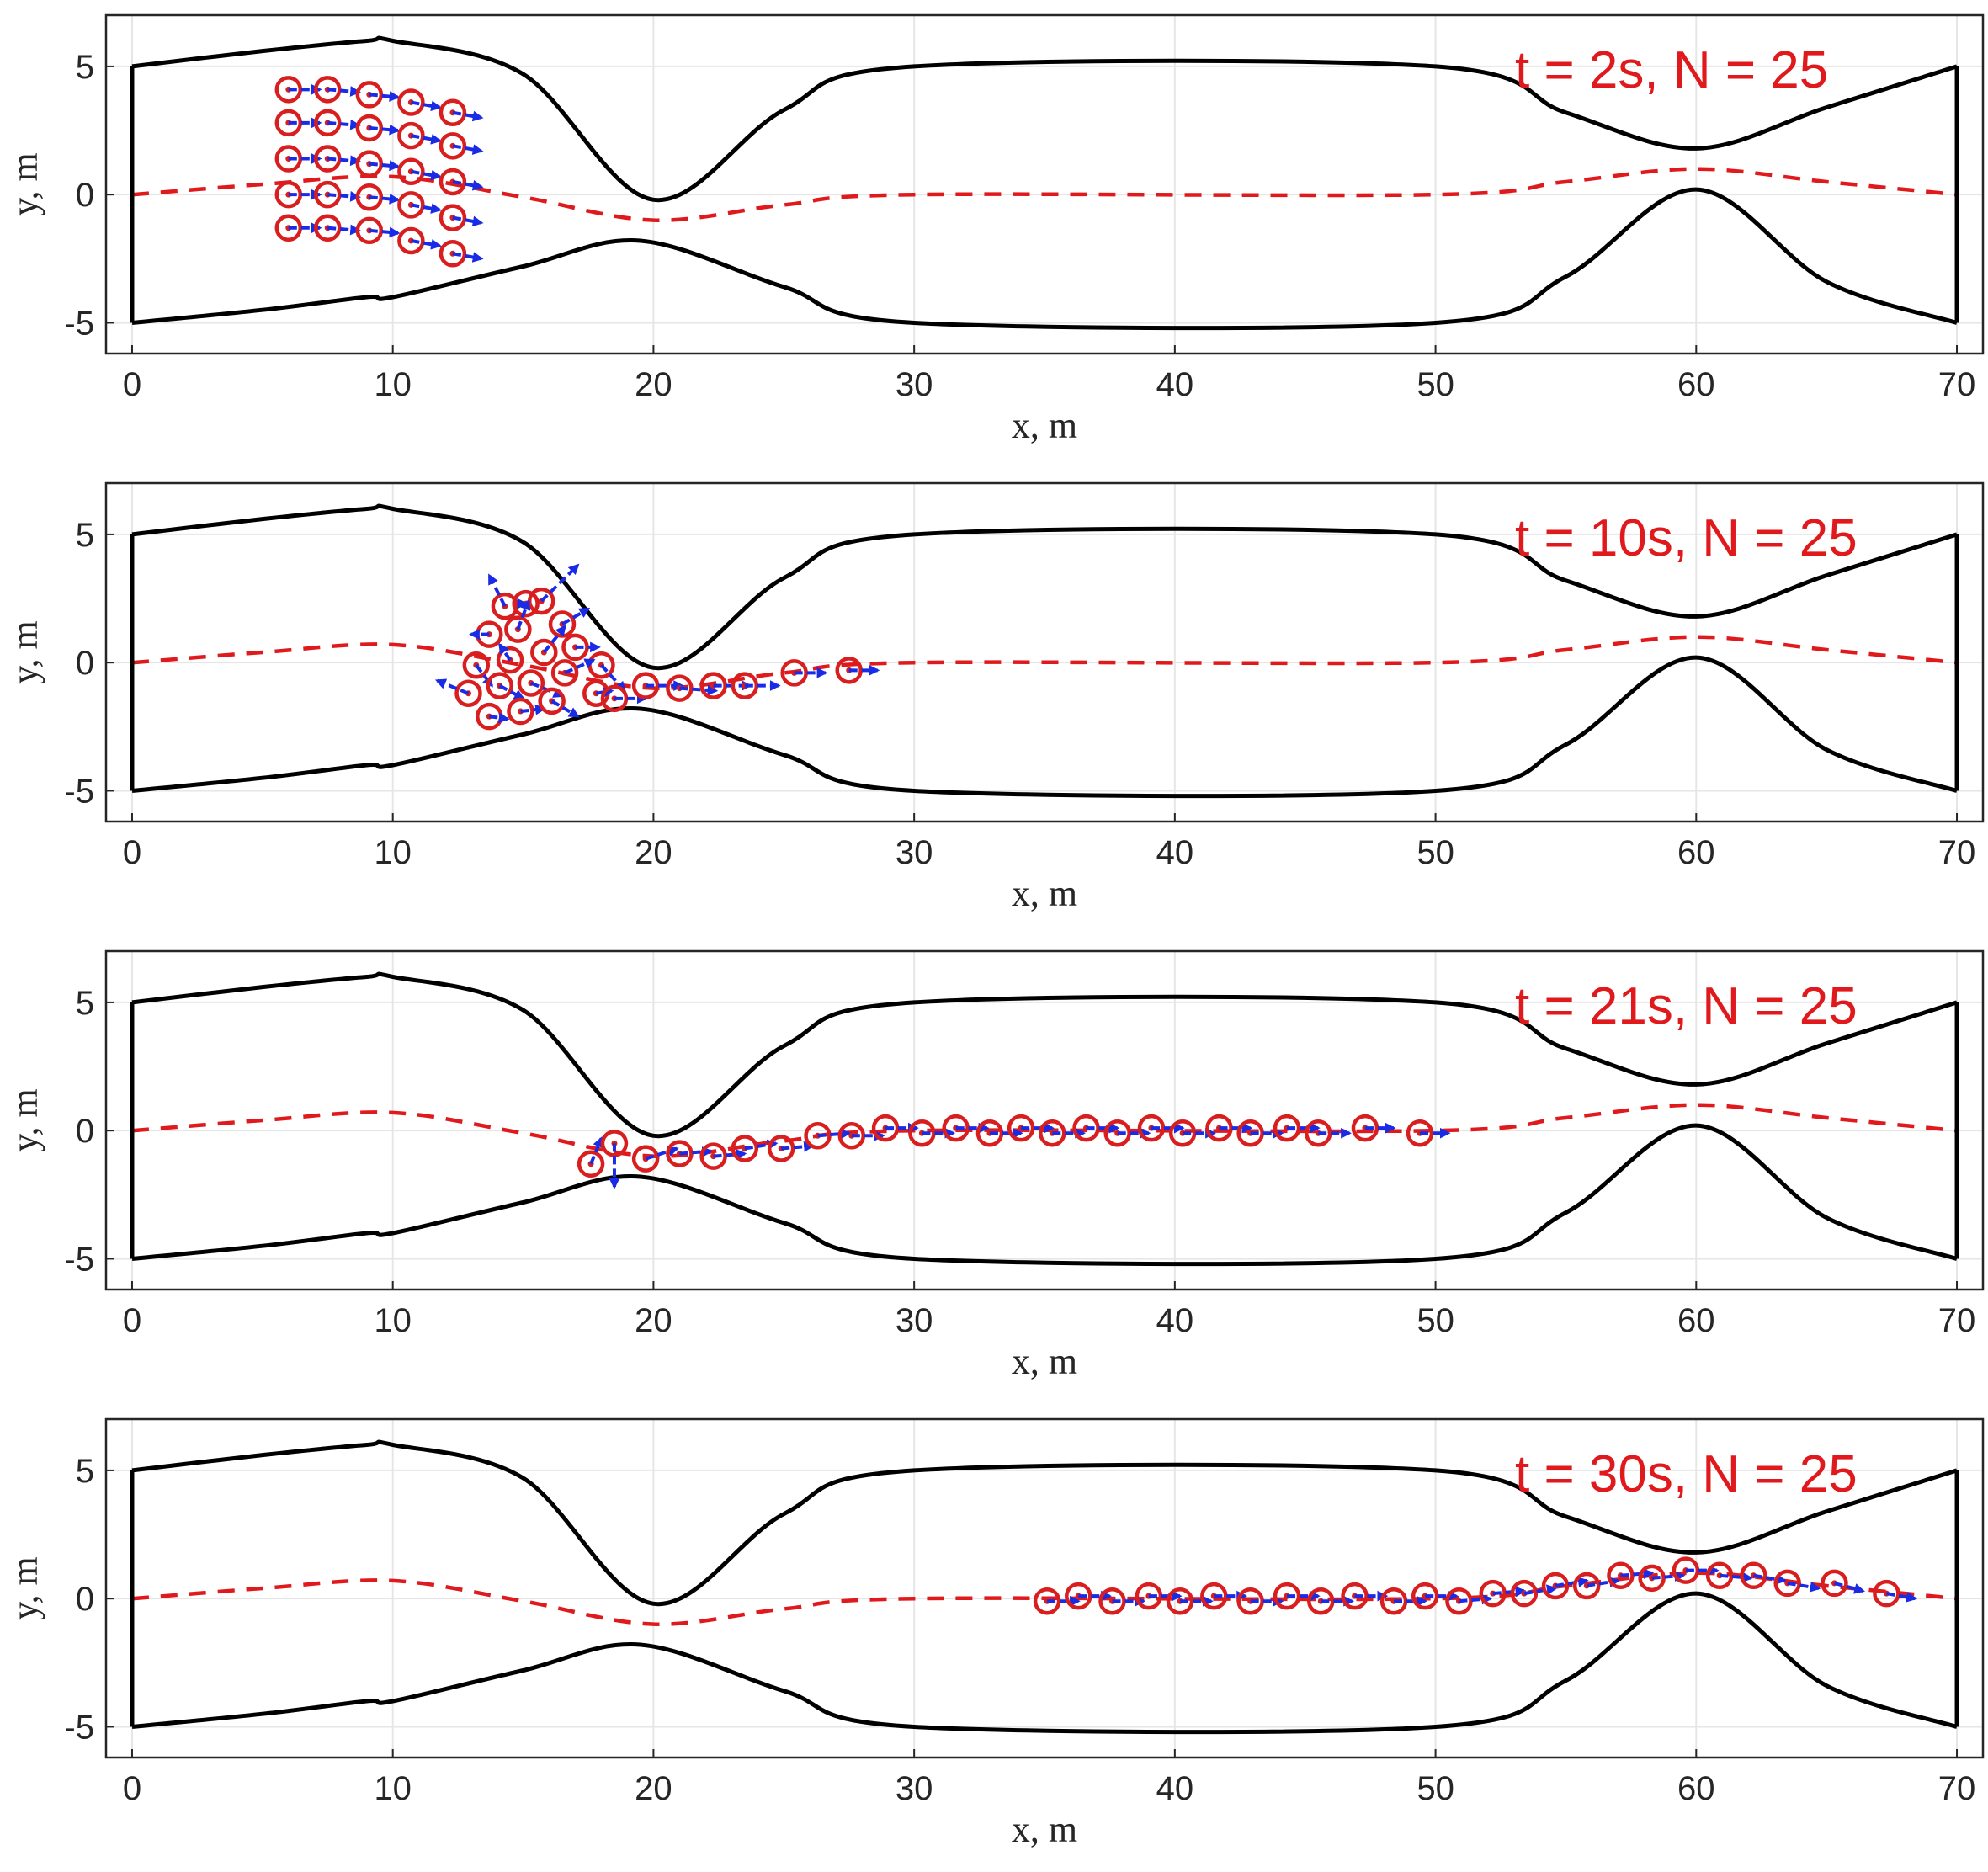 This screenshot has height=1872, width=1988. What do you see at coordinates (1044, 1663) in the screenshot?
I see `lower-wall` at bounding box center [1044, 1663].